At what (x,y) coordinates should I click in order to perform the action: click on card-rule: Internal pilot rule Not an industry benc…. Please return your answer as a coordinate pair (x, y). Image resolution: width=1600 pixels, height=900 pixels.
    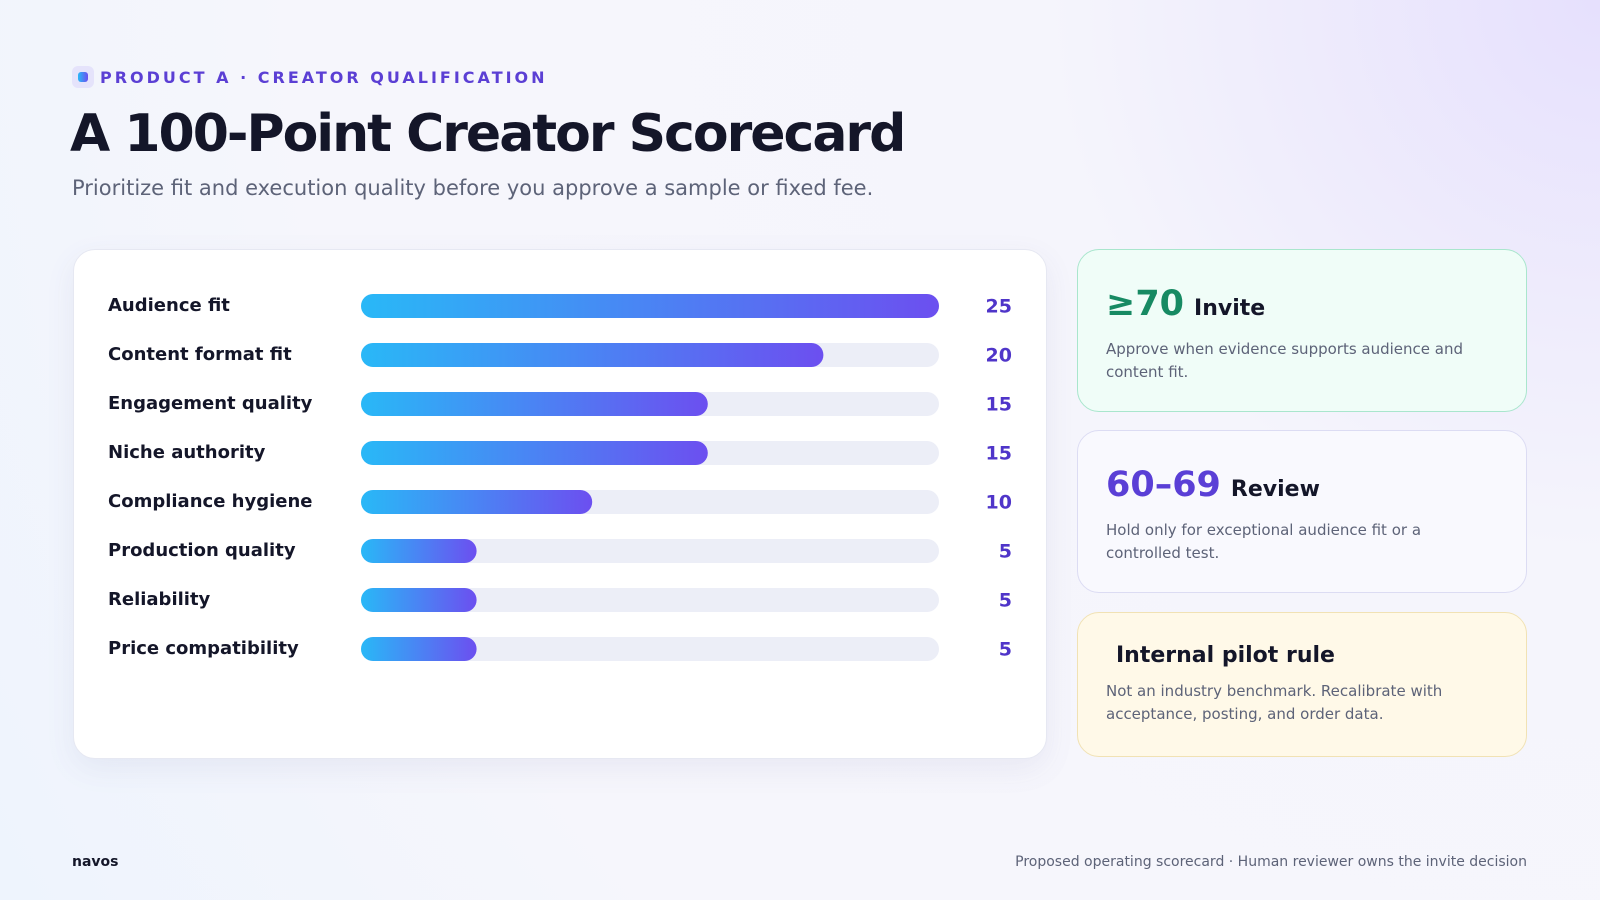
    Looking at the image, I should click on (1302, 684).